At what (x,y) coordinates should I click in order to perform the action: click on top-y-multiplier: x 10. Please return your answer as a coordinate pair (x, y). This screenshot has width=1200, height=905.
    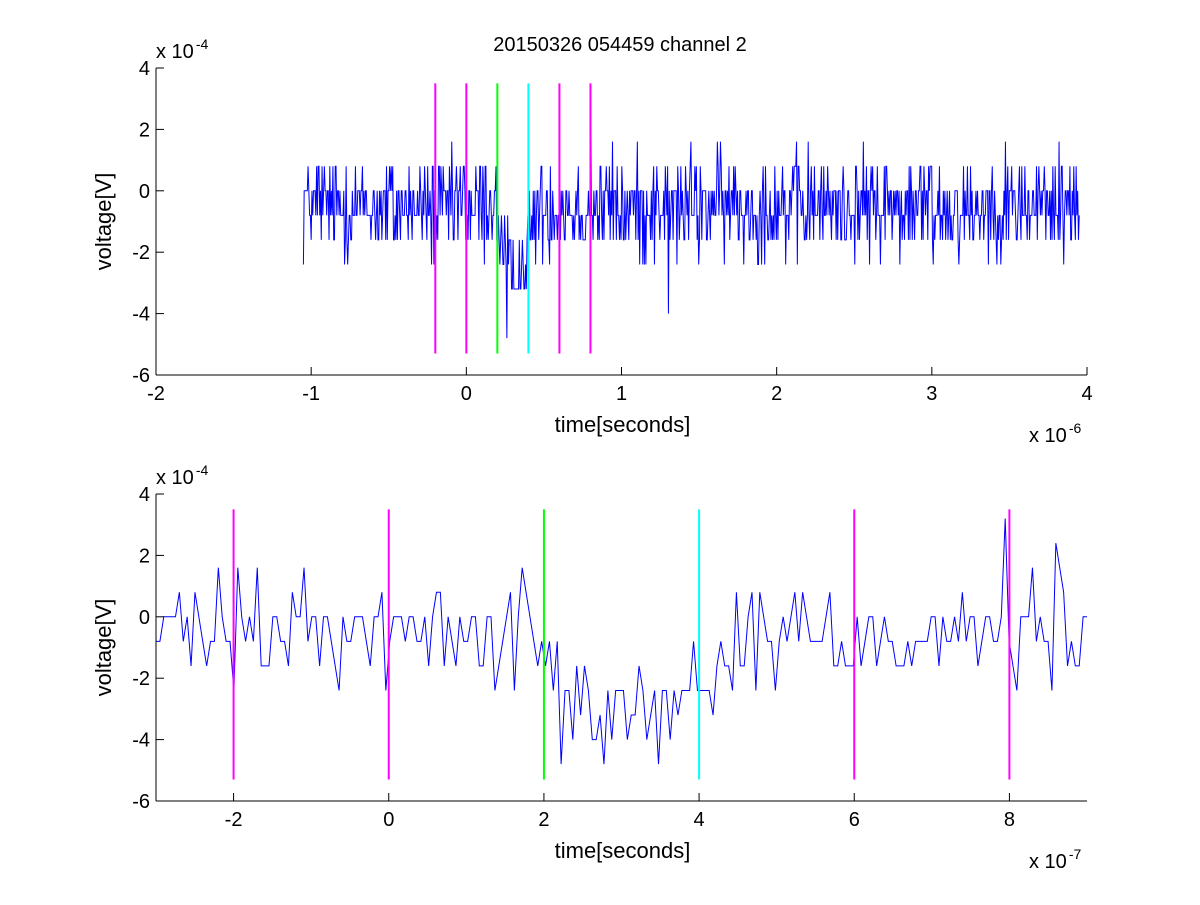
    Looking at the image, I should click on (175, 52).